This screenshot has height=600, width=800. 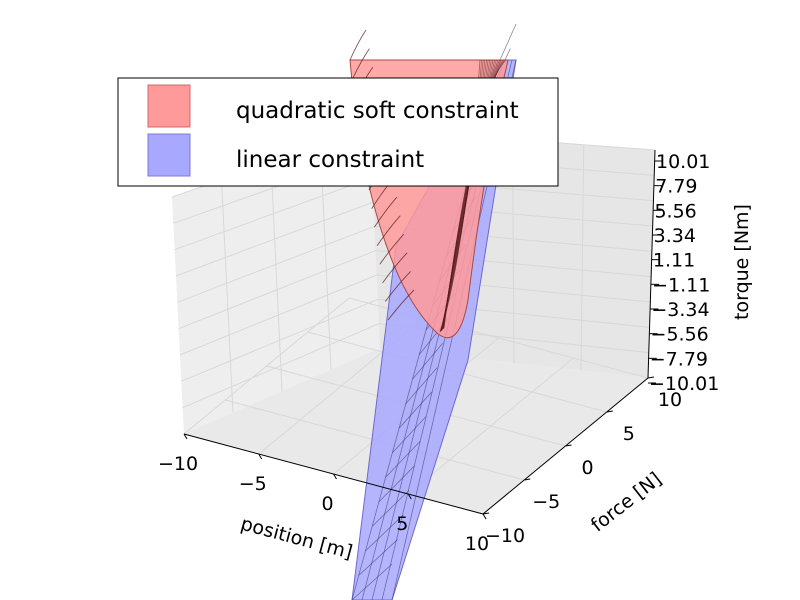 What do you see at coordinates (675, 236) in the screenshot?
I see `z-tick-label: 3.34` at bounding box center [675, 236].